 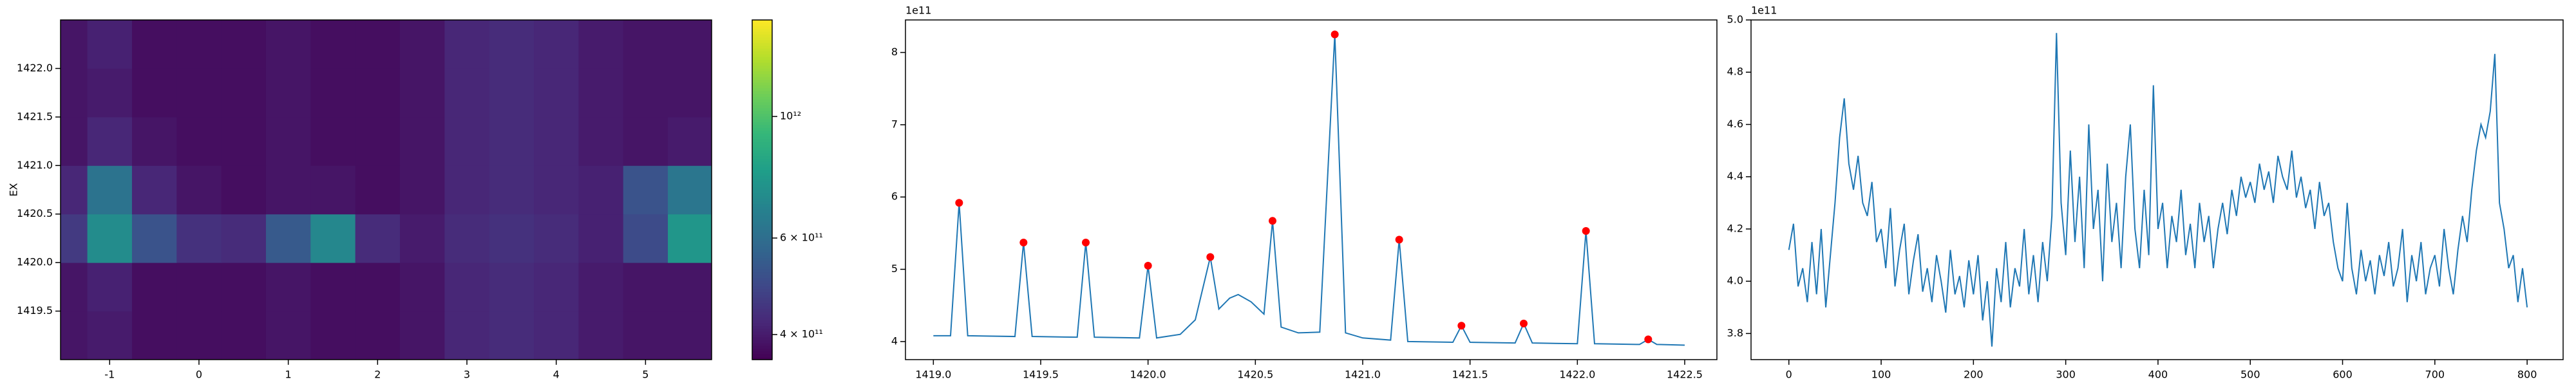 What do you see at coordinates (1735, 124) in the screenshot?
I see `y-tick-label: 4.6` at bounding box center [1735, 124].